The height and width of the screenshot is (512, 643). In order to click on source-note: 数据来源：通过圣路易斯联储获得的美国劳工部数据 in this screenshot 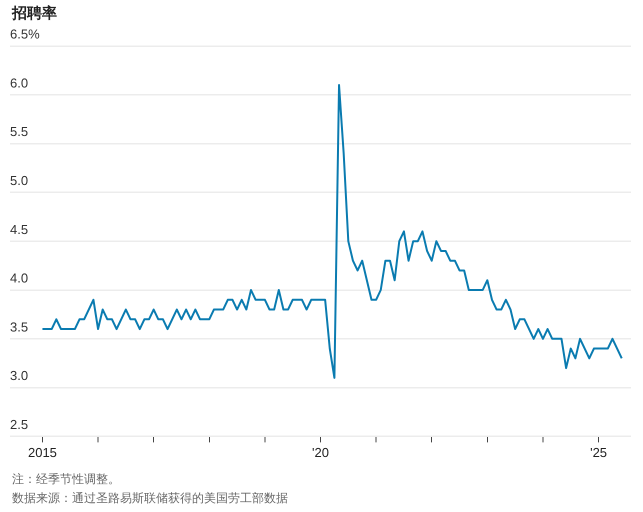, I will do `click(150, 498)`.